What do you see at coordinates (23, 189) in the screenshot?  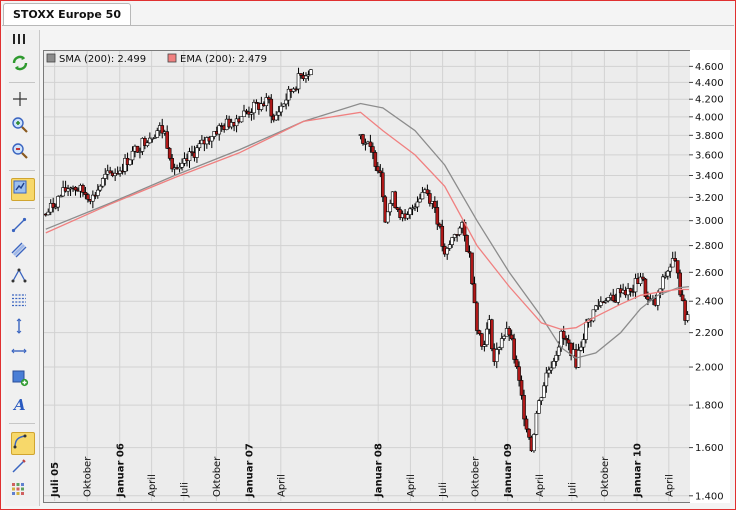 I see `indicator-icon` at bounding box center [23, 189].